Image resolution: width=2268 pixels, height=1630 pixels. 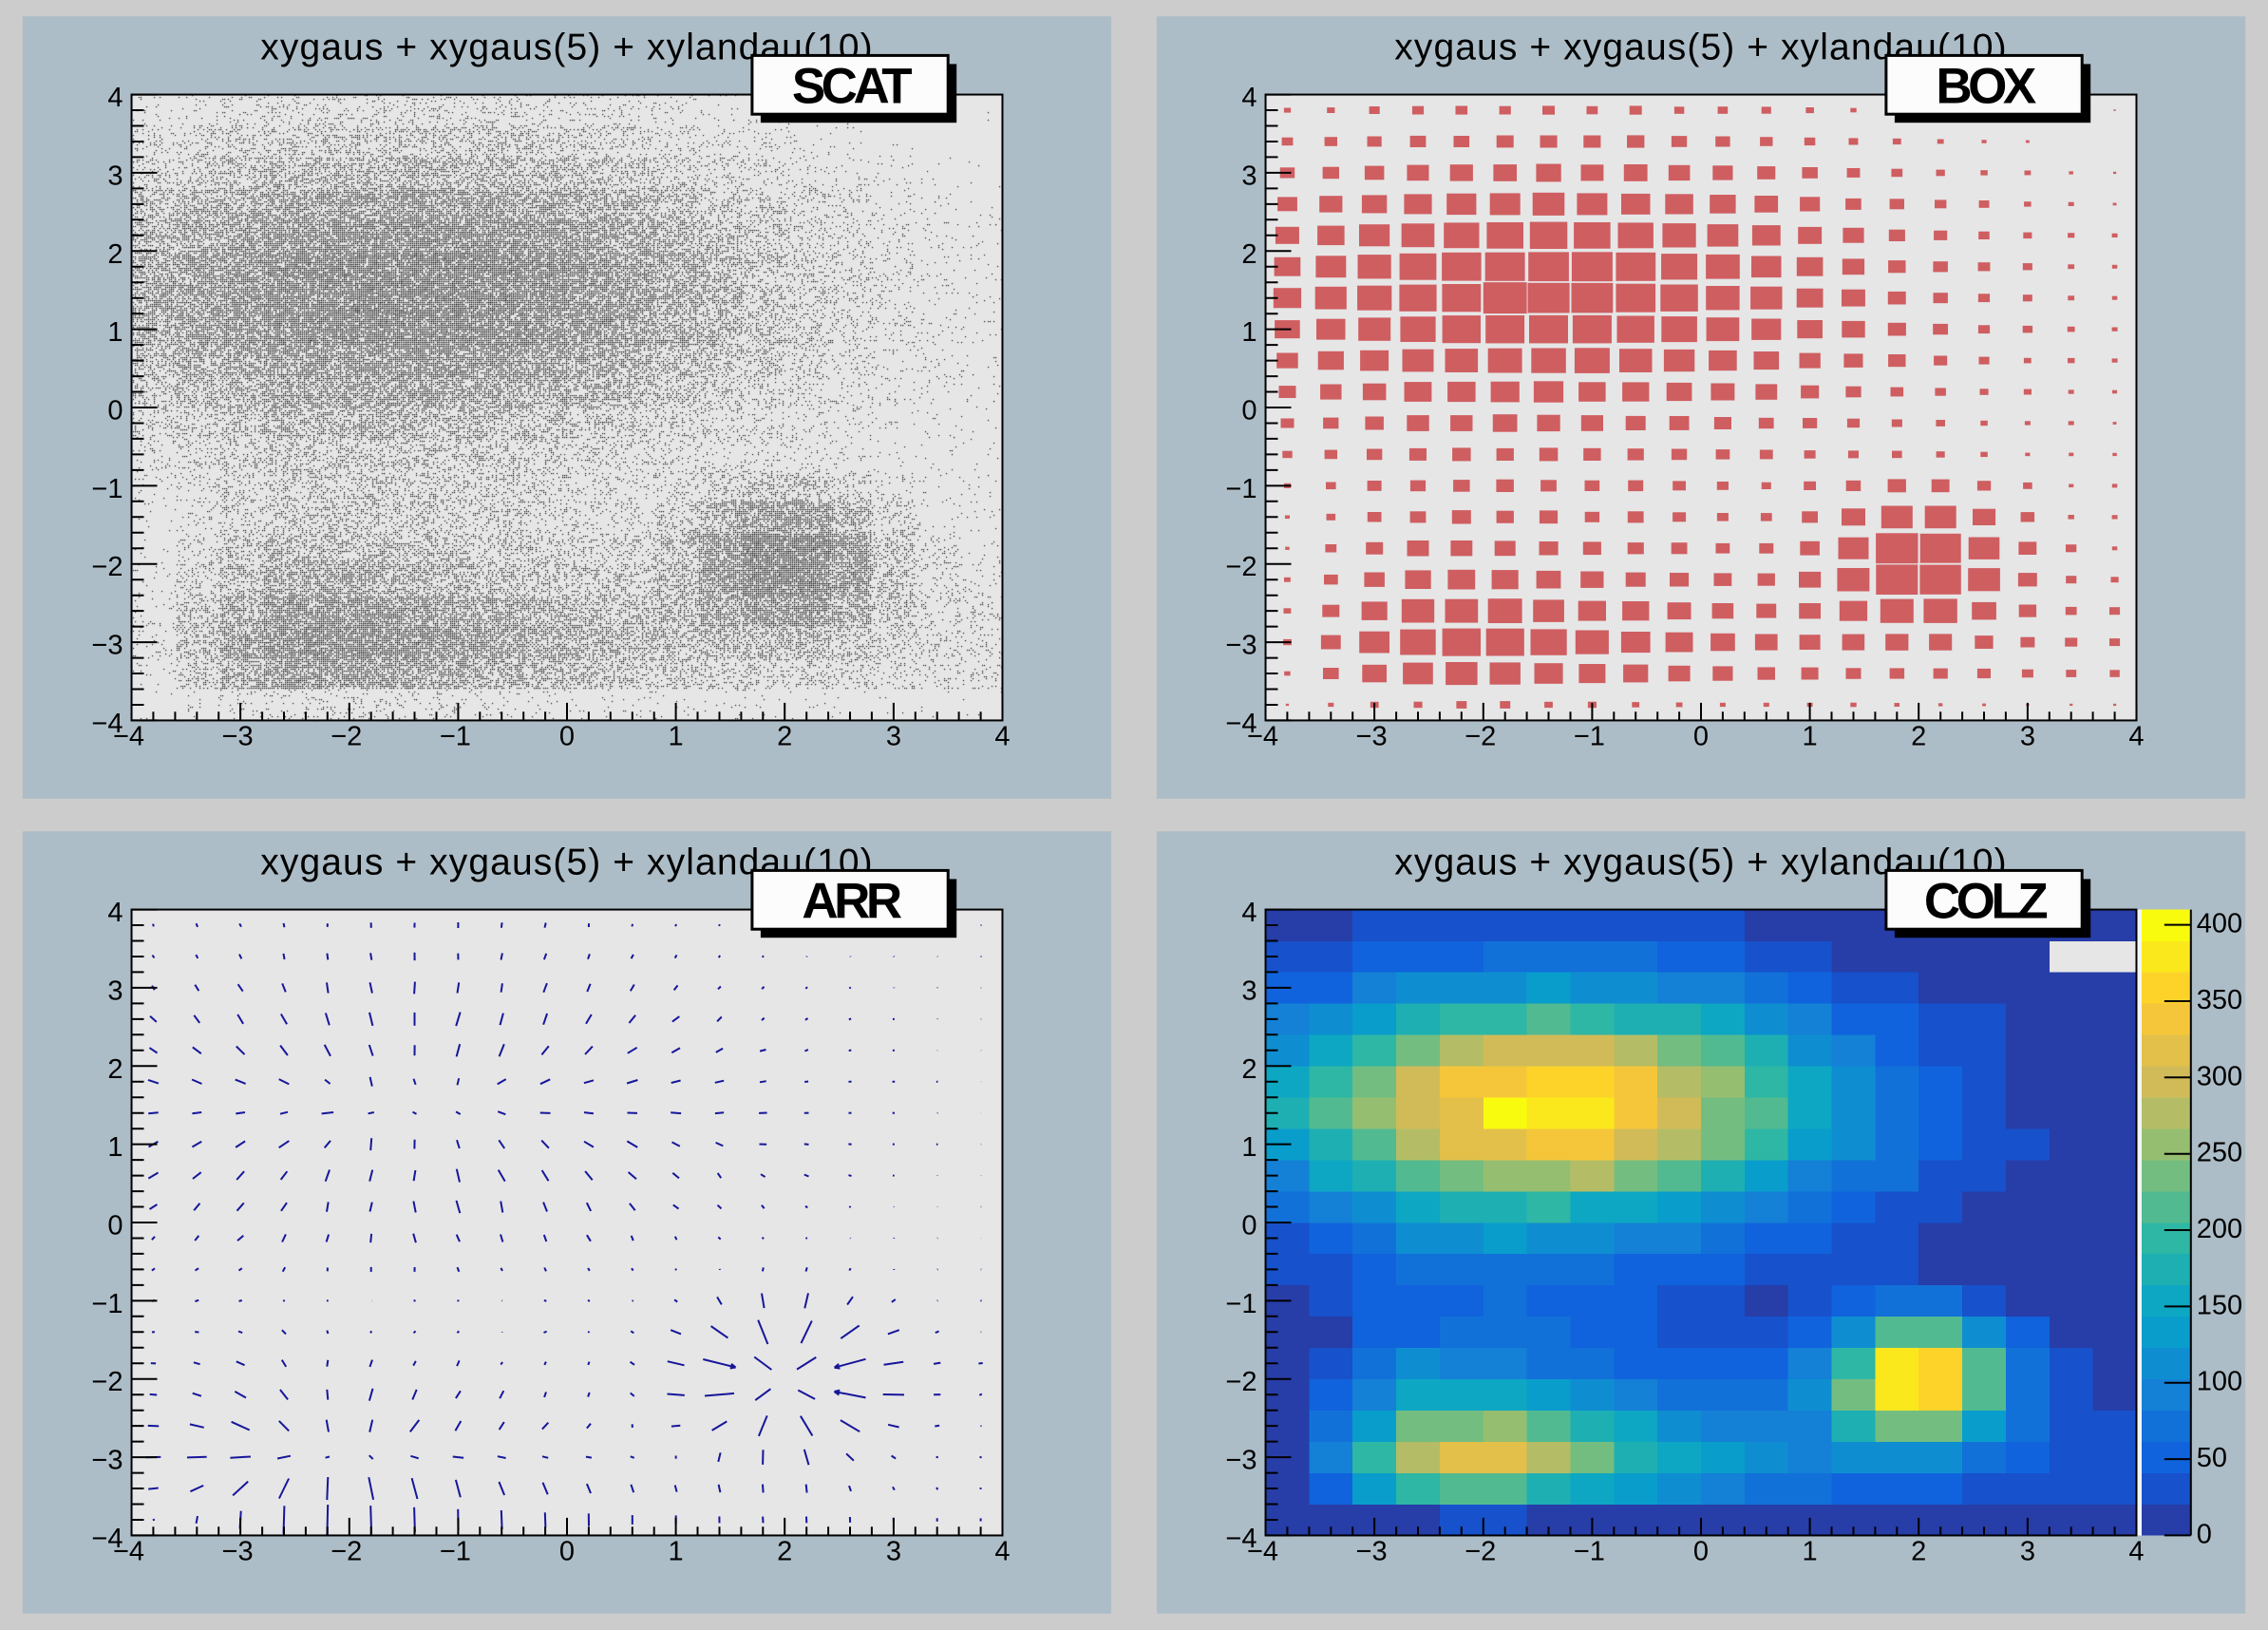 What do you see at coordinates (1986, 87) in the screenshot?
I see `svg-text: BOX` at bounding box center [1986, 87].